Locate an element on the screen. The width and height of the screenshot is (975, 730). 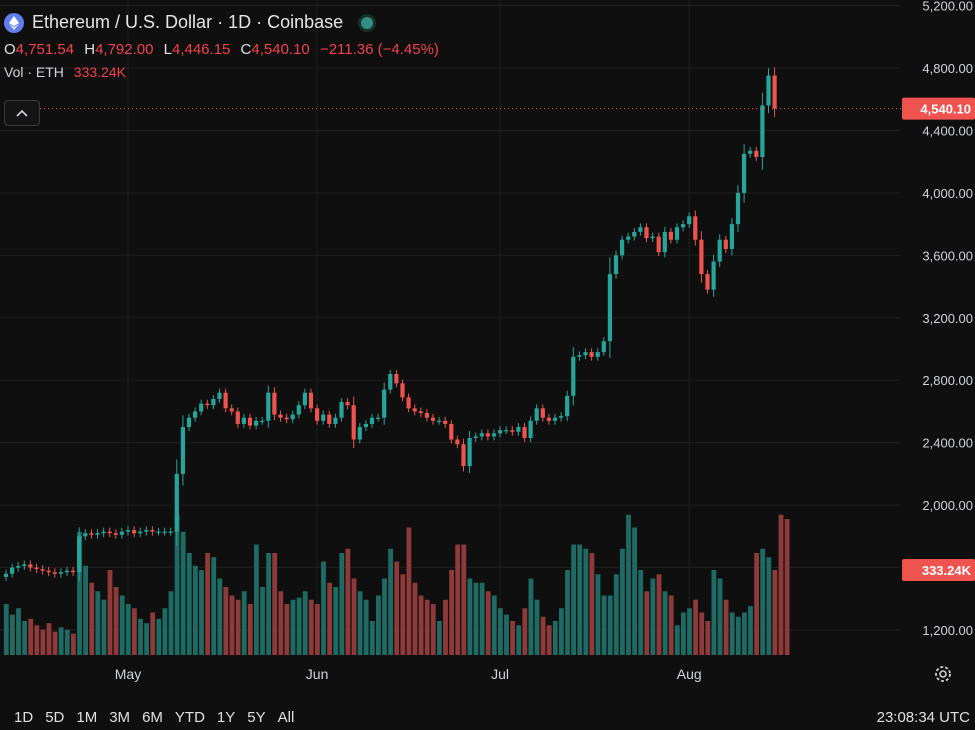
symbol-title: Ethereum / U.S. Dollar · 1D · Coinbase is located at coordinates (188, 22).